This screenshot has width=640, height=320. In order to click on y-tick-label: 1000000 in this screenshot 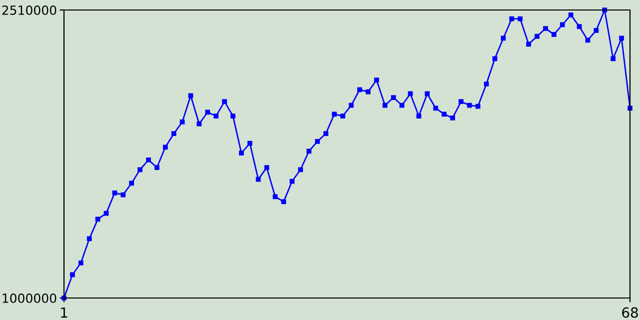, I will do `click(29, 298)`.